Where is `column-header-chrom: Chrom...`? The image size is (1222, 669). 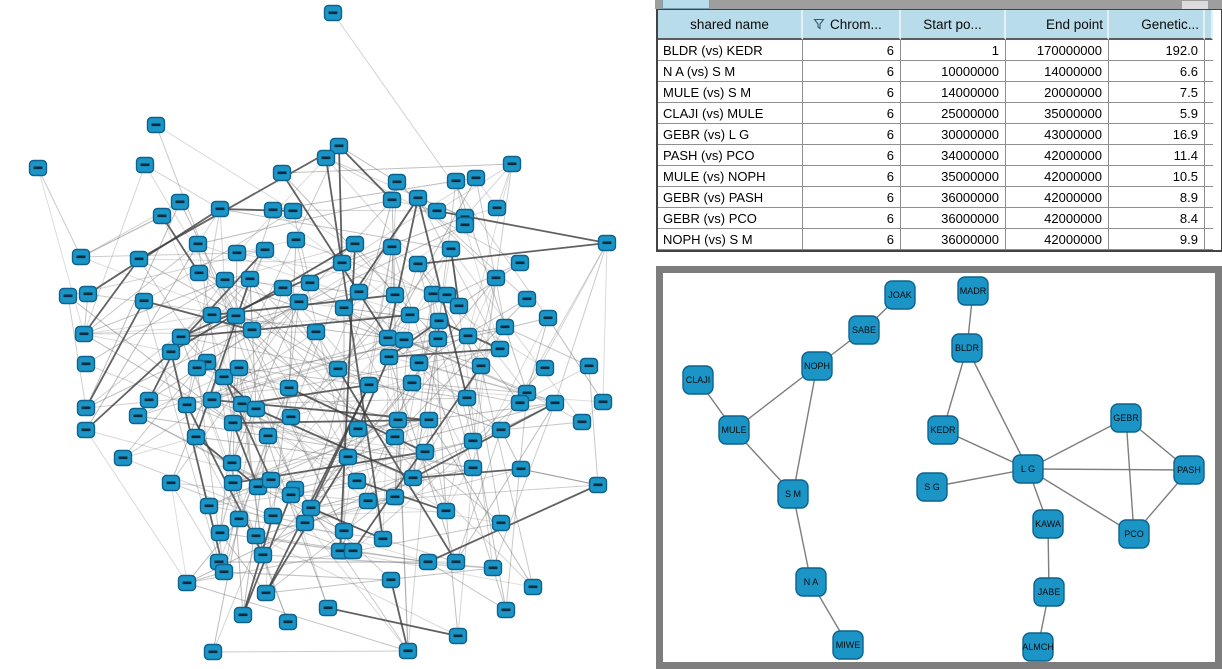 column-header-chrom: Chrom... is located at coordinates (852, 25).